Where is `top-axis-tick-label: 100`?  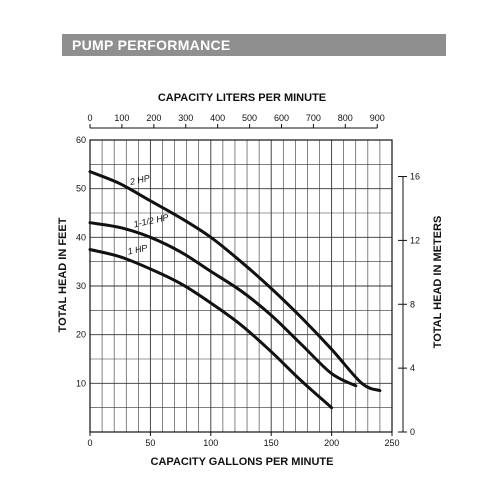 top-axis-tick-label: 100 is located at coordinates (121, 118).